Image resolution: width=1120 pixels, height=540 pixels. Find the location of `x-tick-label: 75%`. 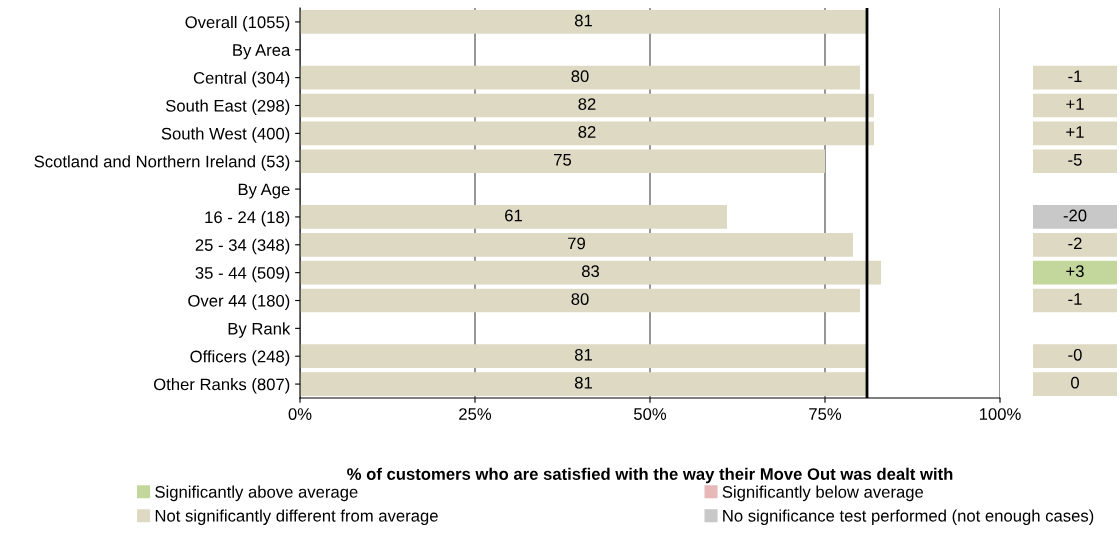

x-tick-label: 75% is located at coordinates (825, 414).